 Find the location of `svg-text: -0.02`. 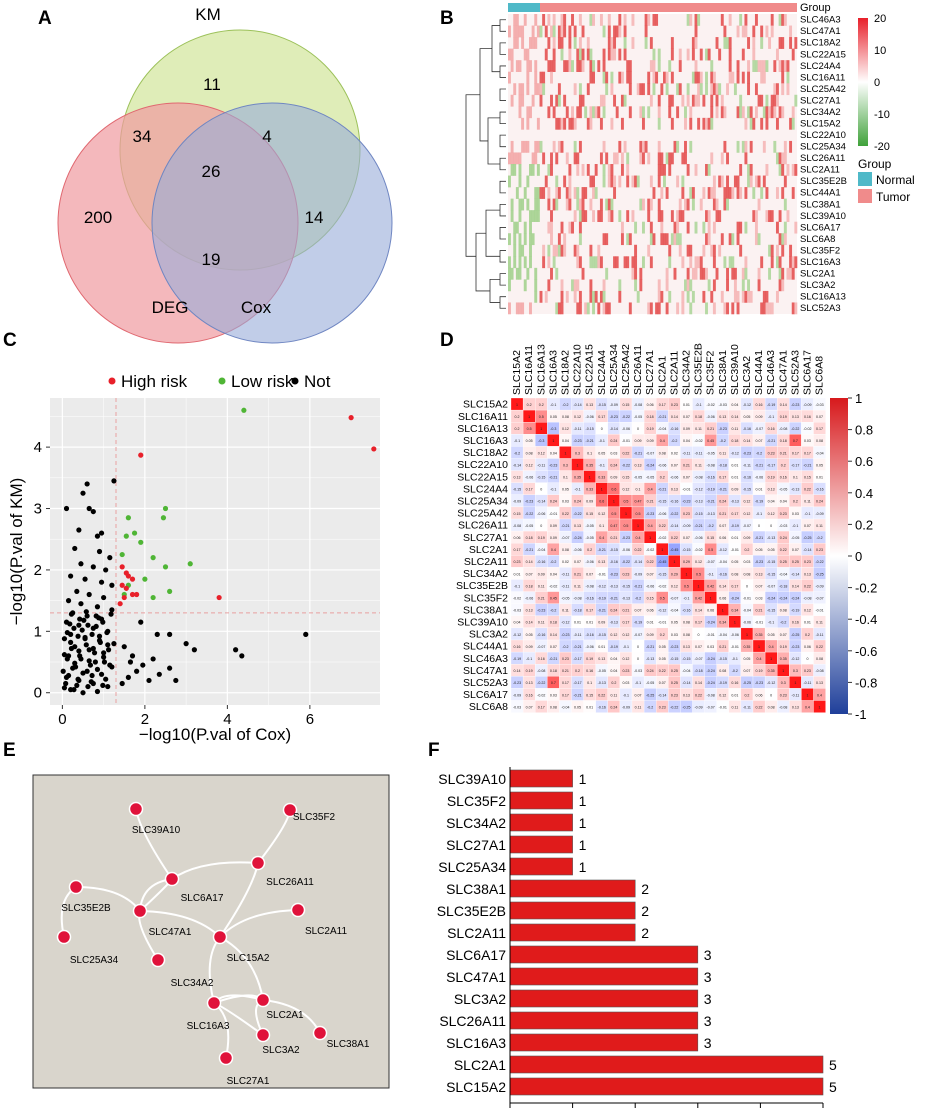

svg-text: -0.02 is located at coordinates (711, 405).